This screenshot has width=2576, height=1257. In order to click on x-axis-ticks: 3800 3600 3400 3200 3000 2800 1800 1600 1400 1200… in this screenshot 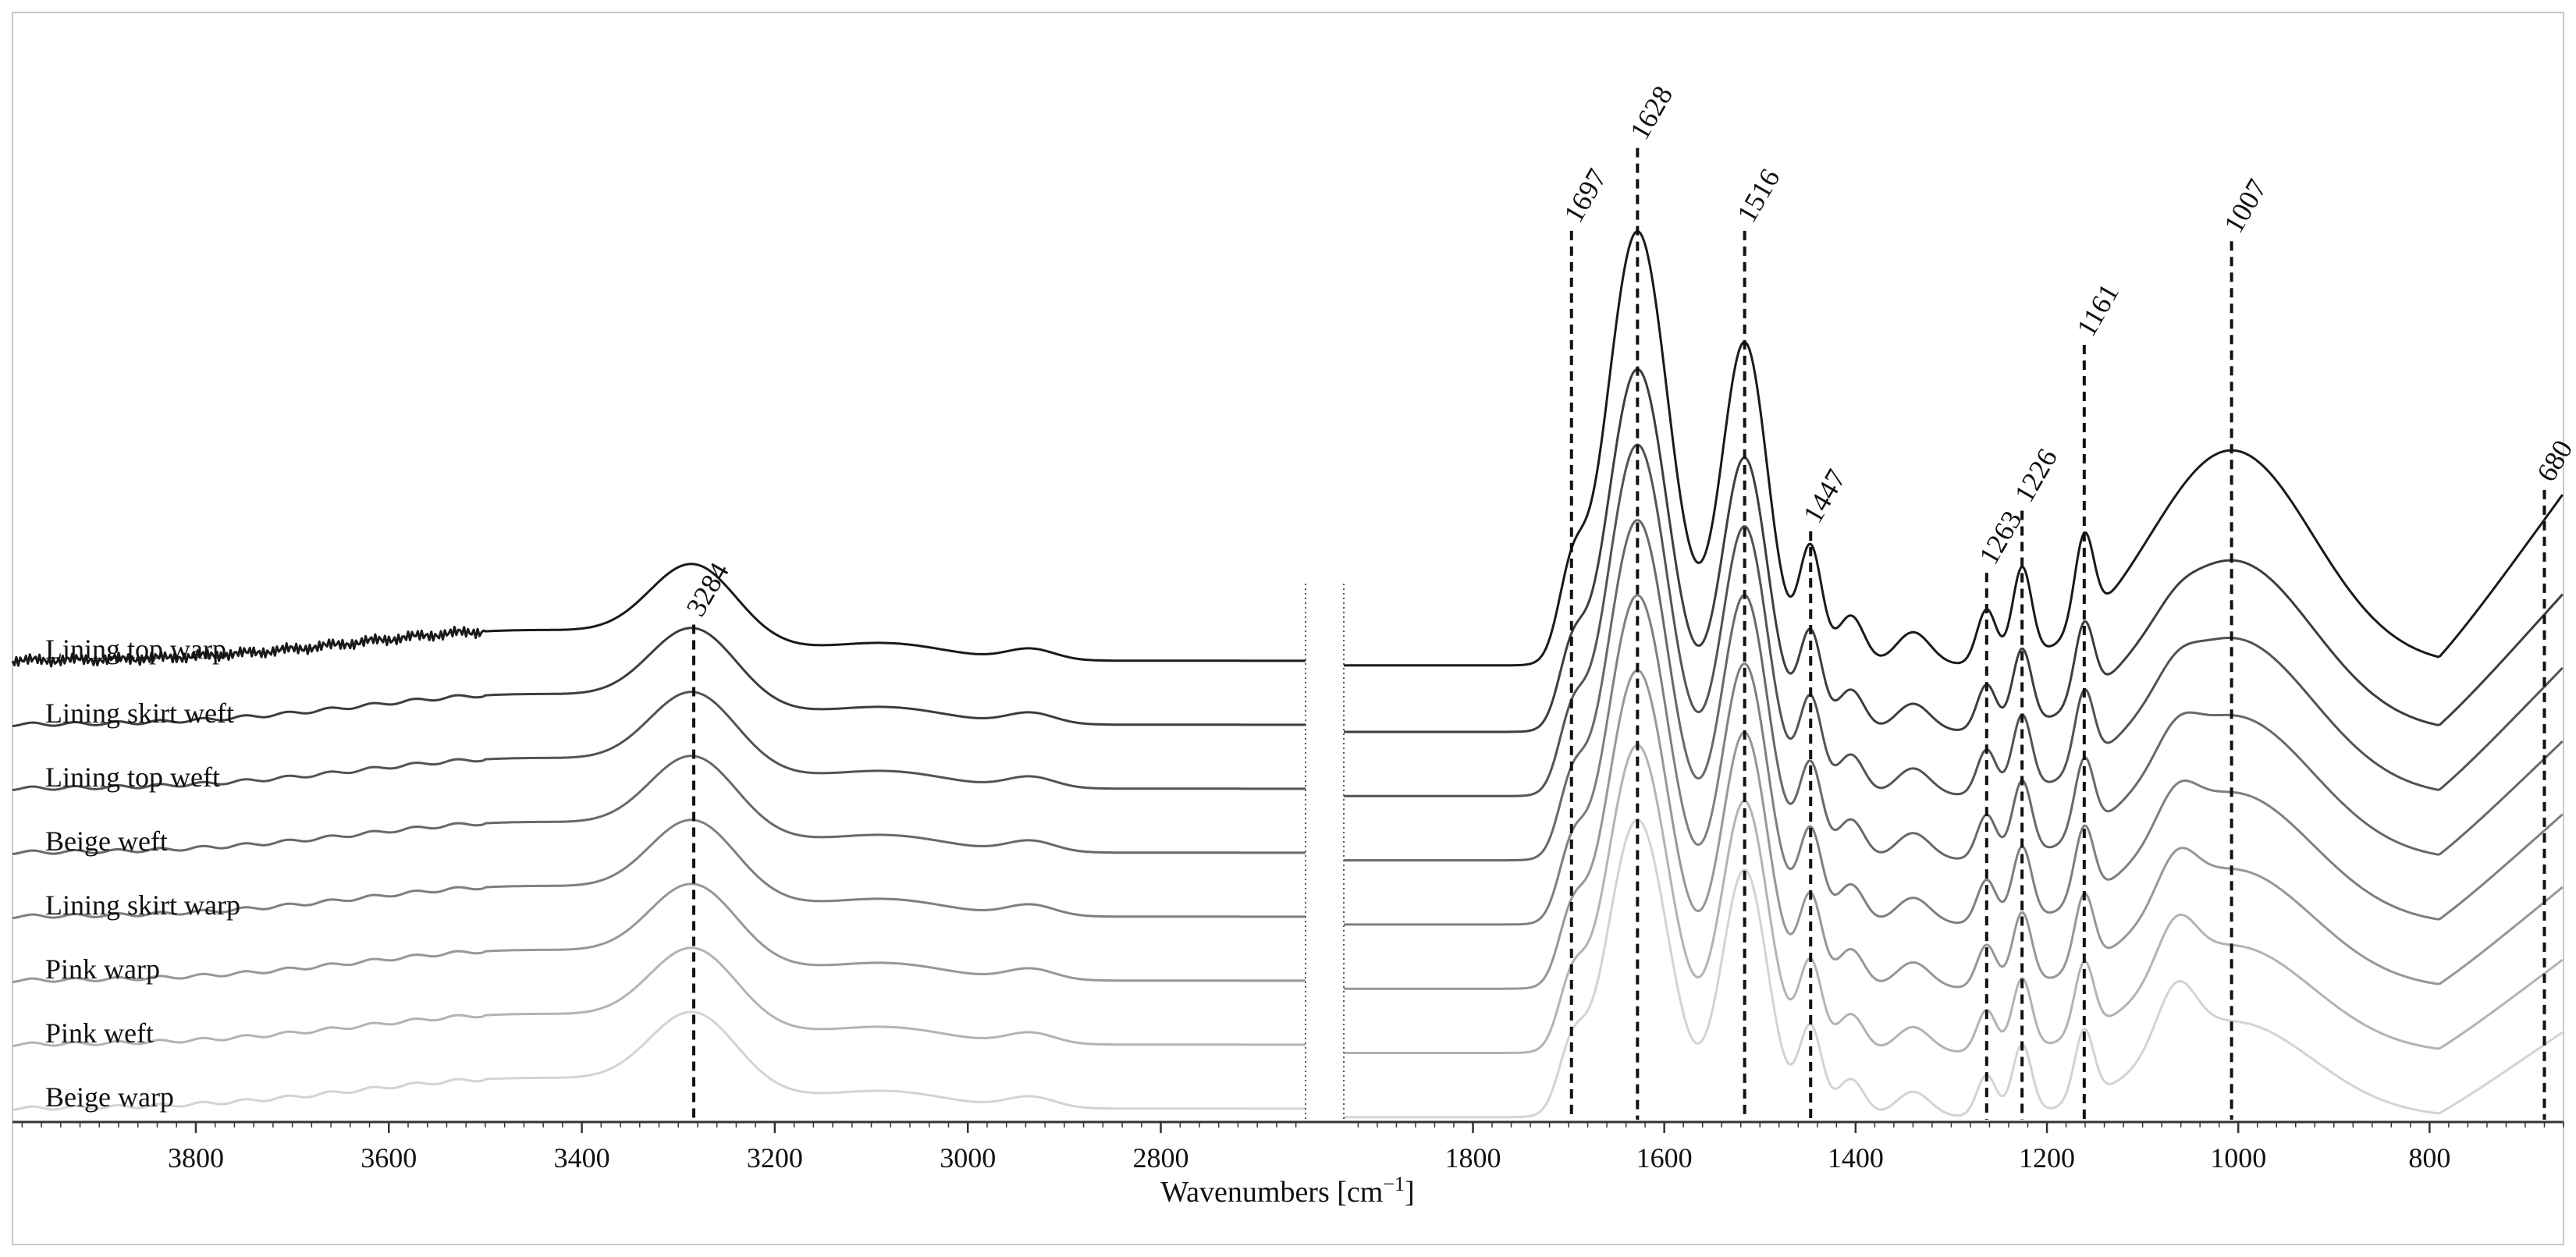, I will do `click(1293, 1148)`.